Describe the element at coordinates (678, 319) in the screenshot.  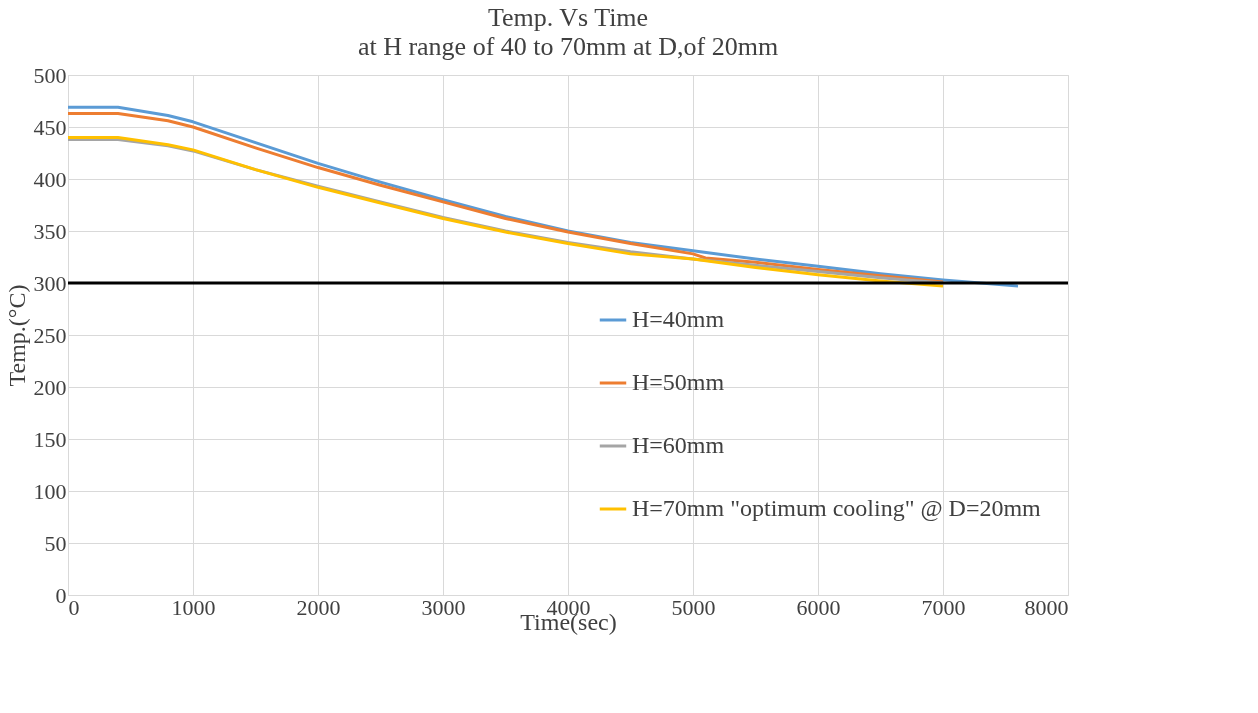
I see `legend-label: H=40mm` at that location.